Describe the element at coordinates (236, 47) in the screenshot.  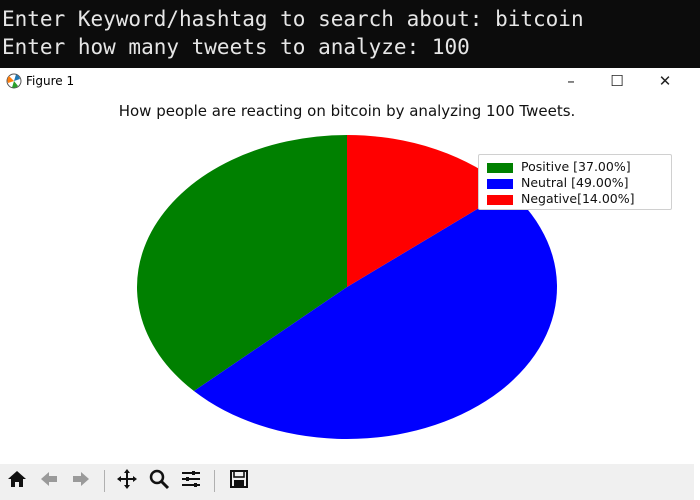
I see `terminal-line-count: Enter how many tweets to analyze: 100` at that location.